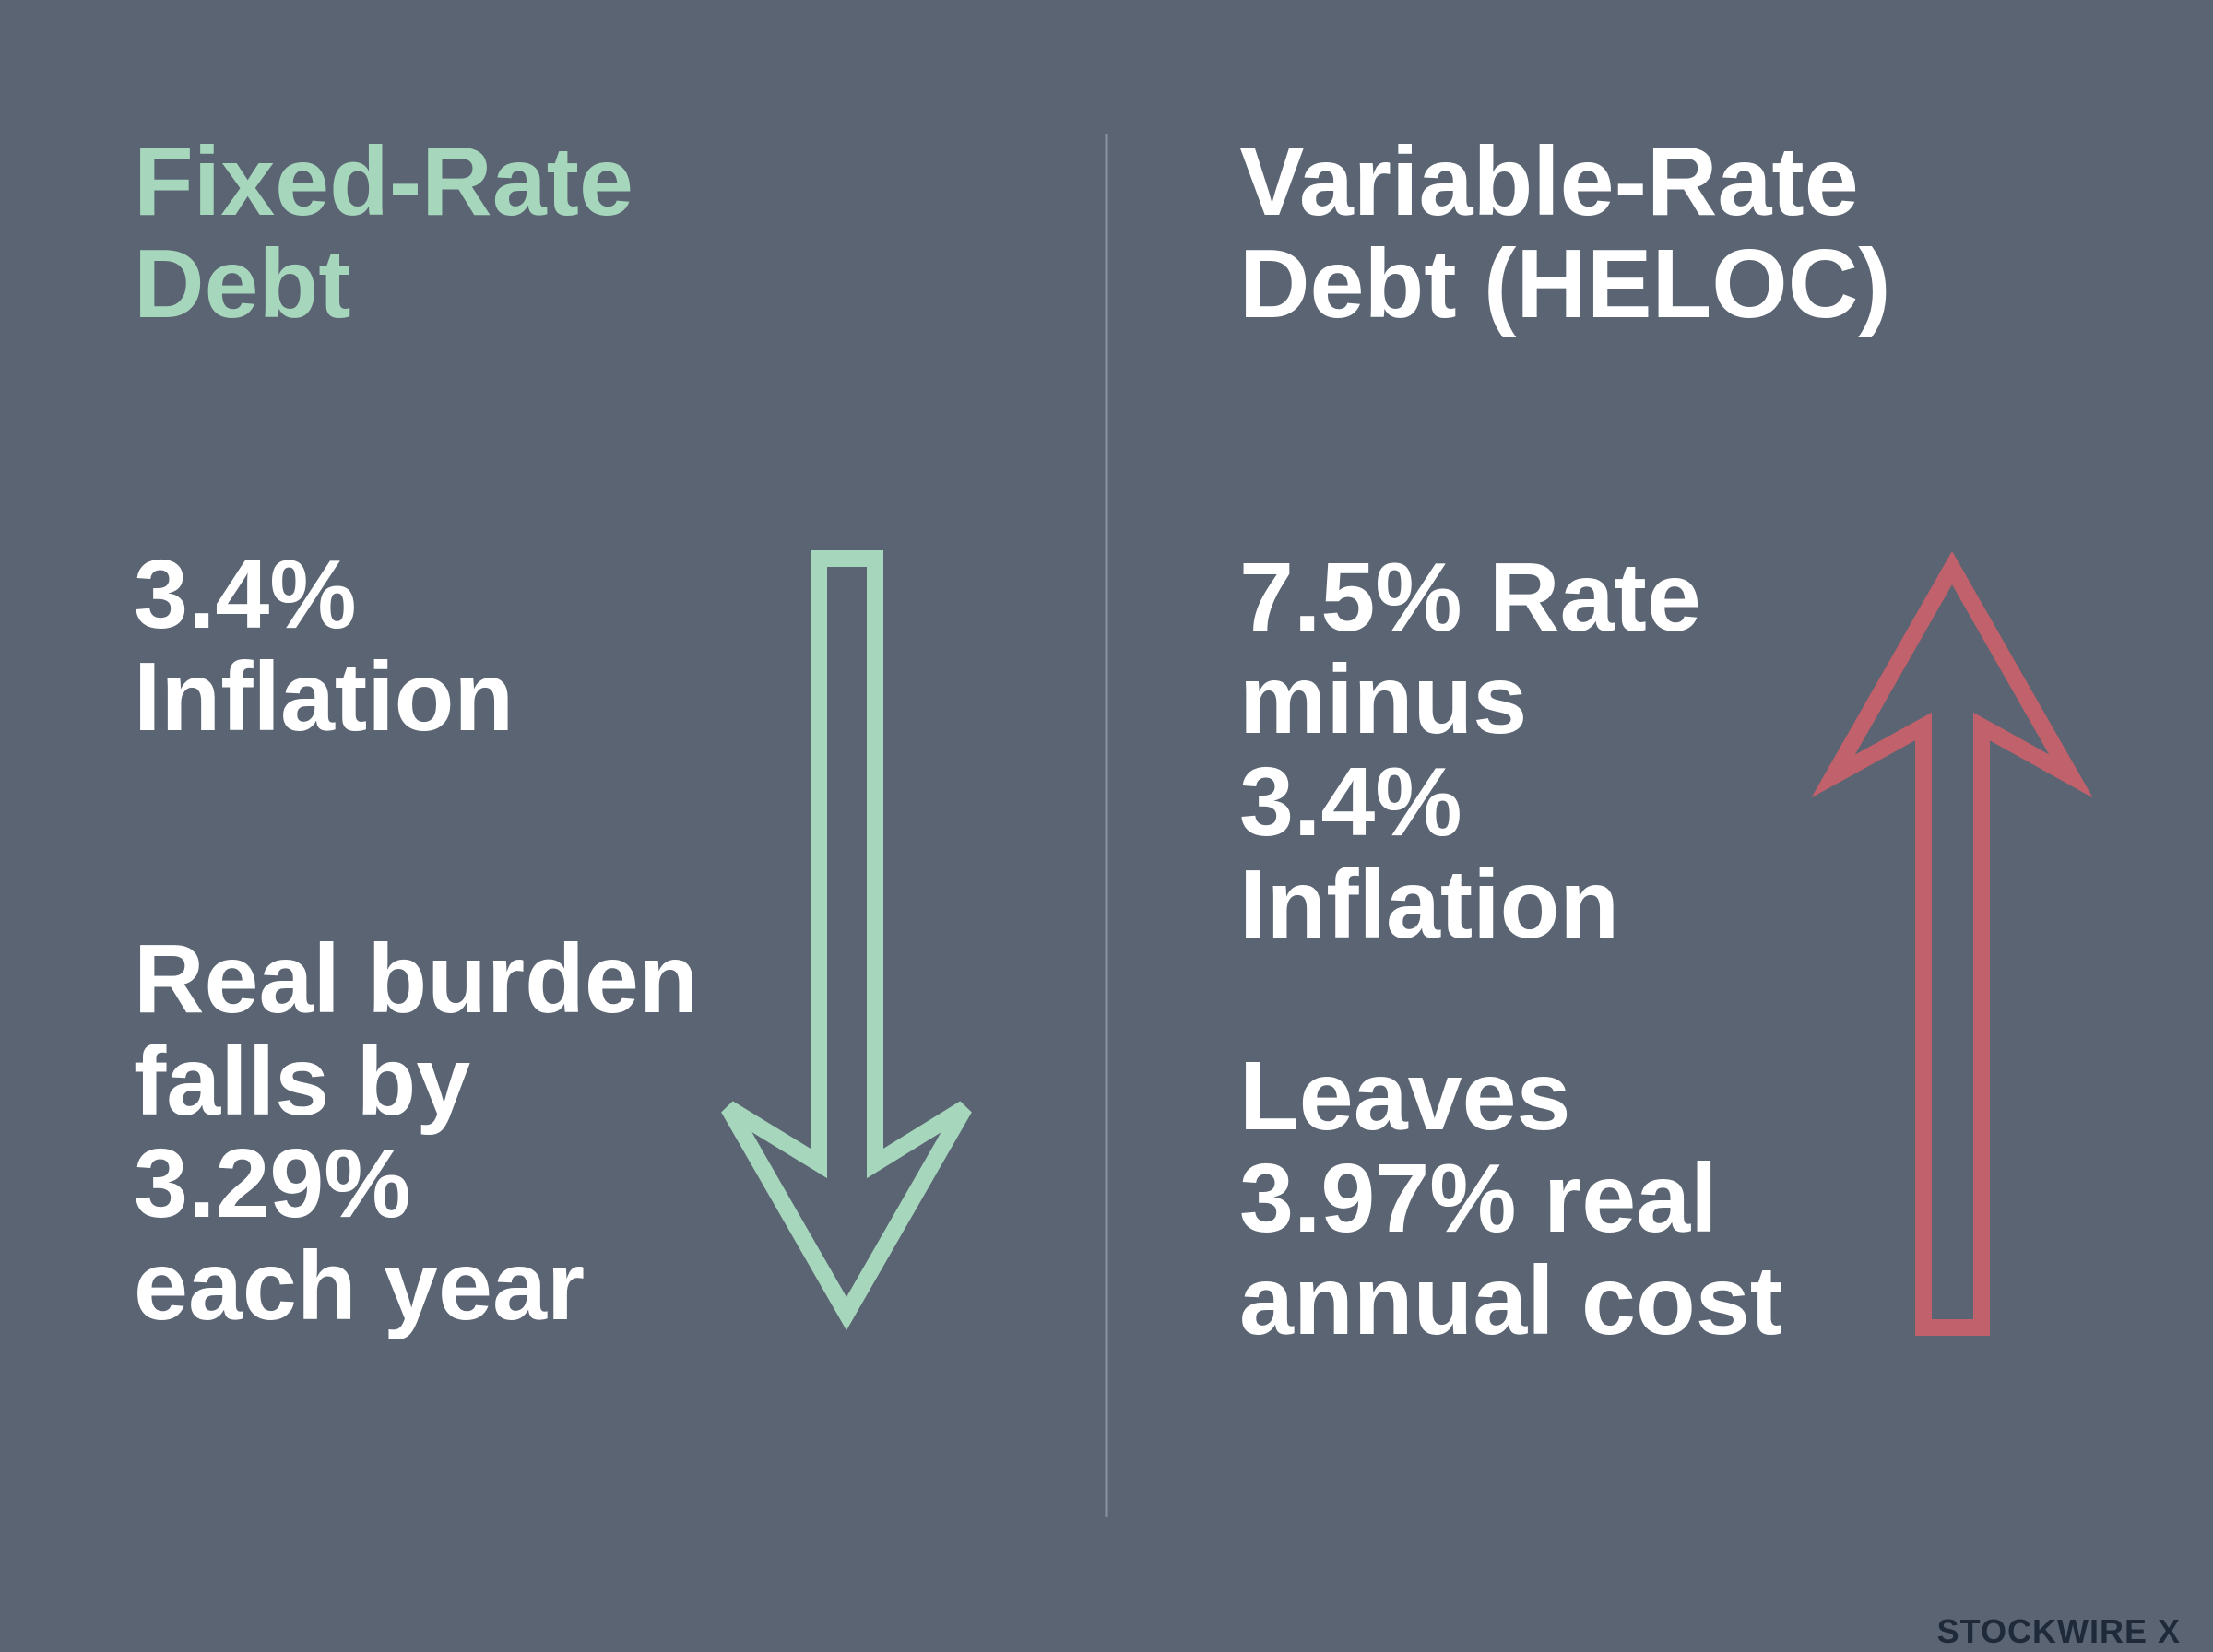 The width and height of the screenshot is (2213, 1652). Describe the element at coordinates (245, 594) in the screenshot. I see `left-stat-line: 3.4%` at that location.